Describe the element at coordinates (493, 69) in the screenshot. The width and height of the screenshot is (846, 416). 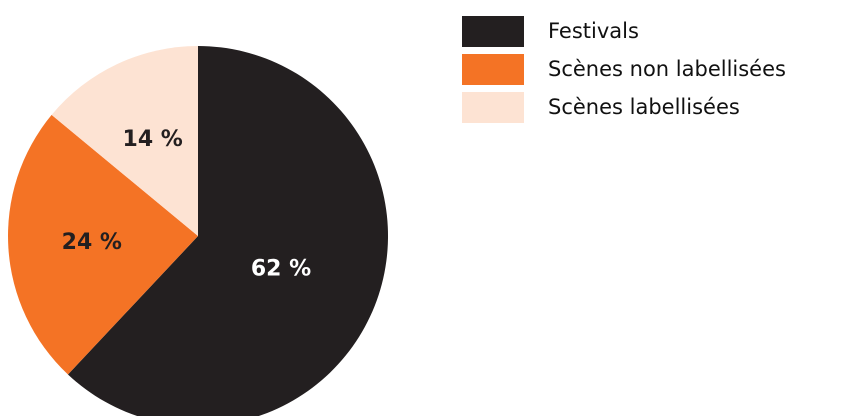
I see `legend-swatch-scenes-non-labellisees` at that location.